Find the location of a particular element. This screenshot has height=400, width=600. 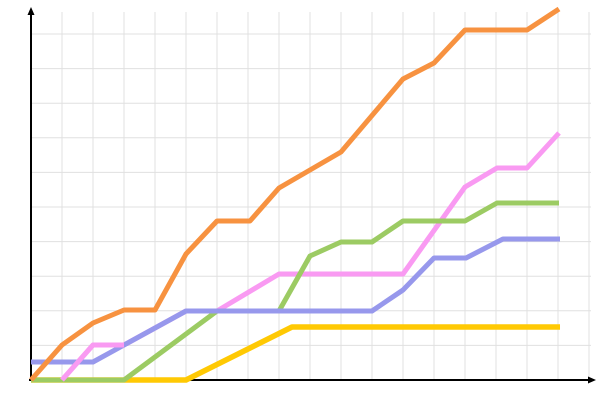

x-axis-arrow-icon is located at coordinates (592, 380).